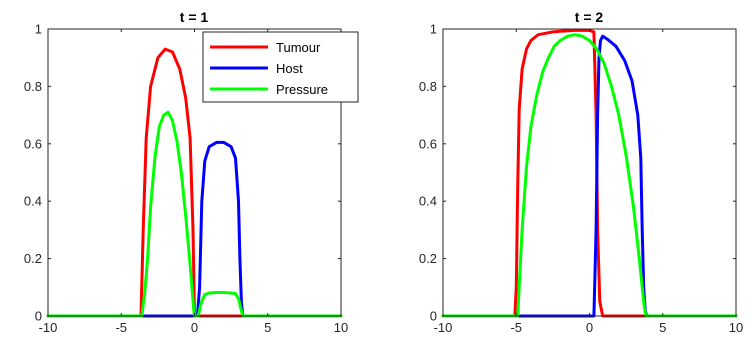  What do you see at coordinates (589, 17) in the screenshot?
I see `subplot-2-title: t = 2` at bounding box center [589, 17].